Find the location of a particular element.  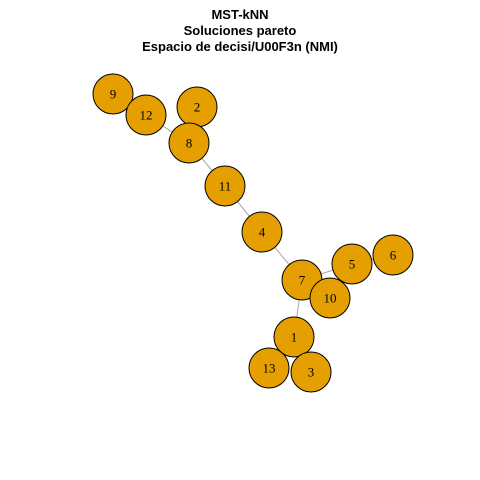

node-6: 6 is located at coordinates (393, 255).